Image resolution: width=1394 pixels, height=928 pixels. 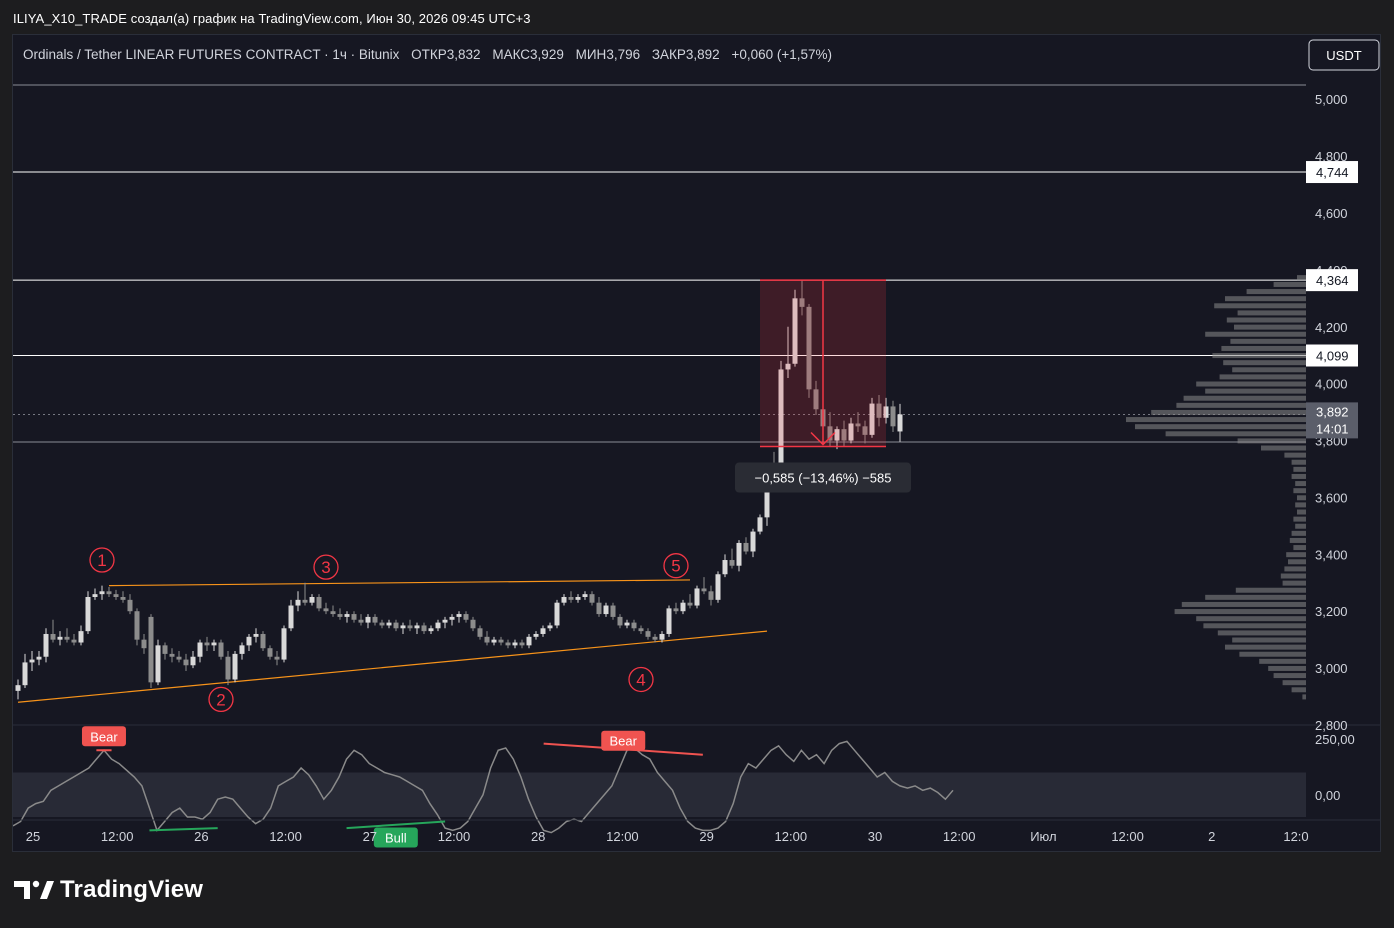 What do you see at coordinates (538, 836) in the screenshot?
I see `time-tick: 28` at bounding box center [538, 836].